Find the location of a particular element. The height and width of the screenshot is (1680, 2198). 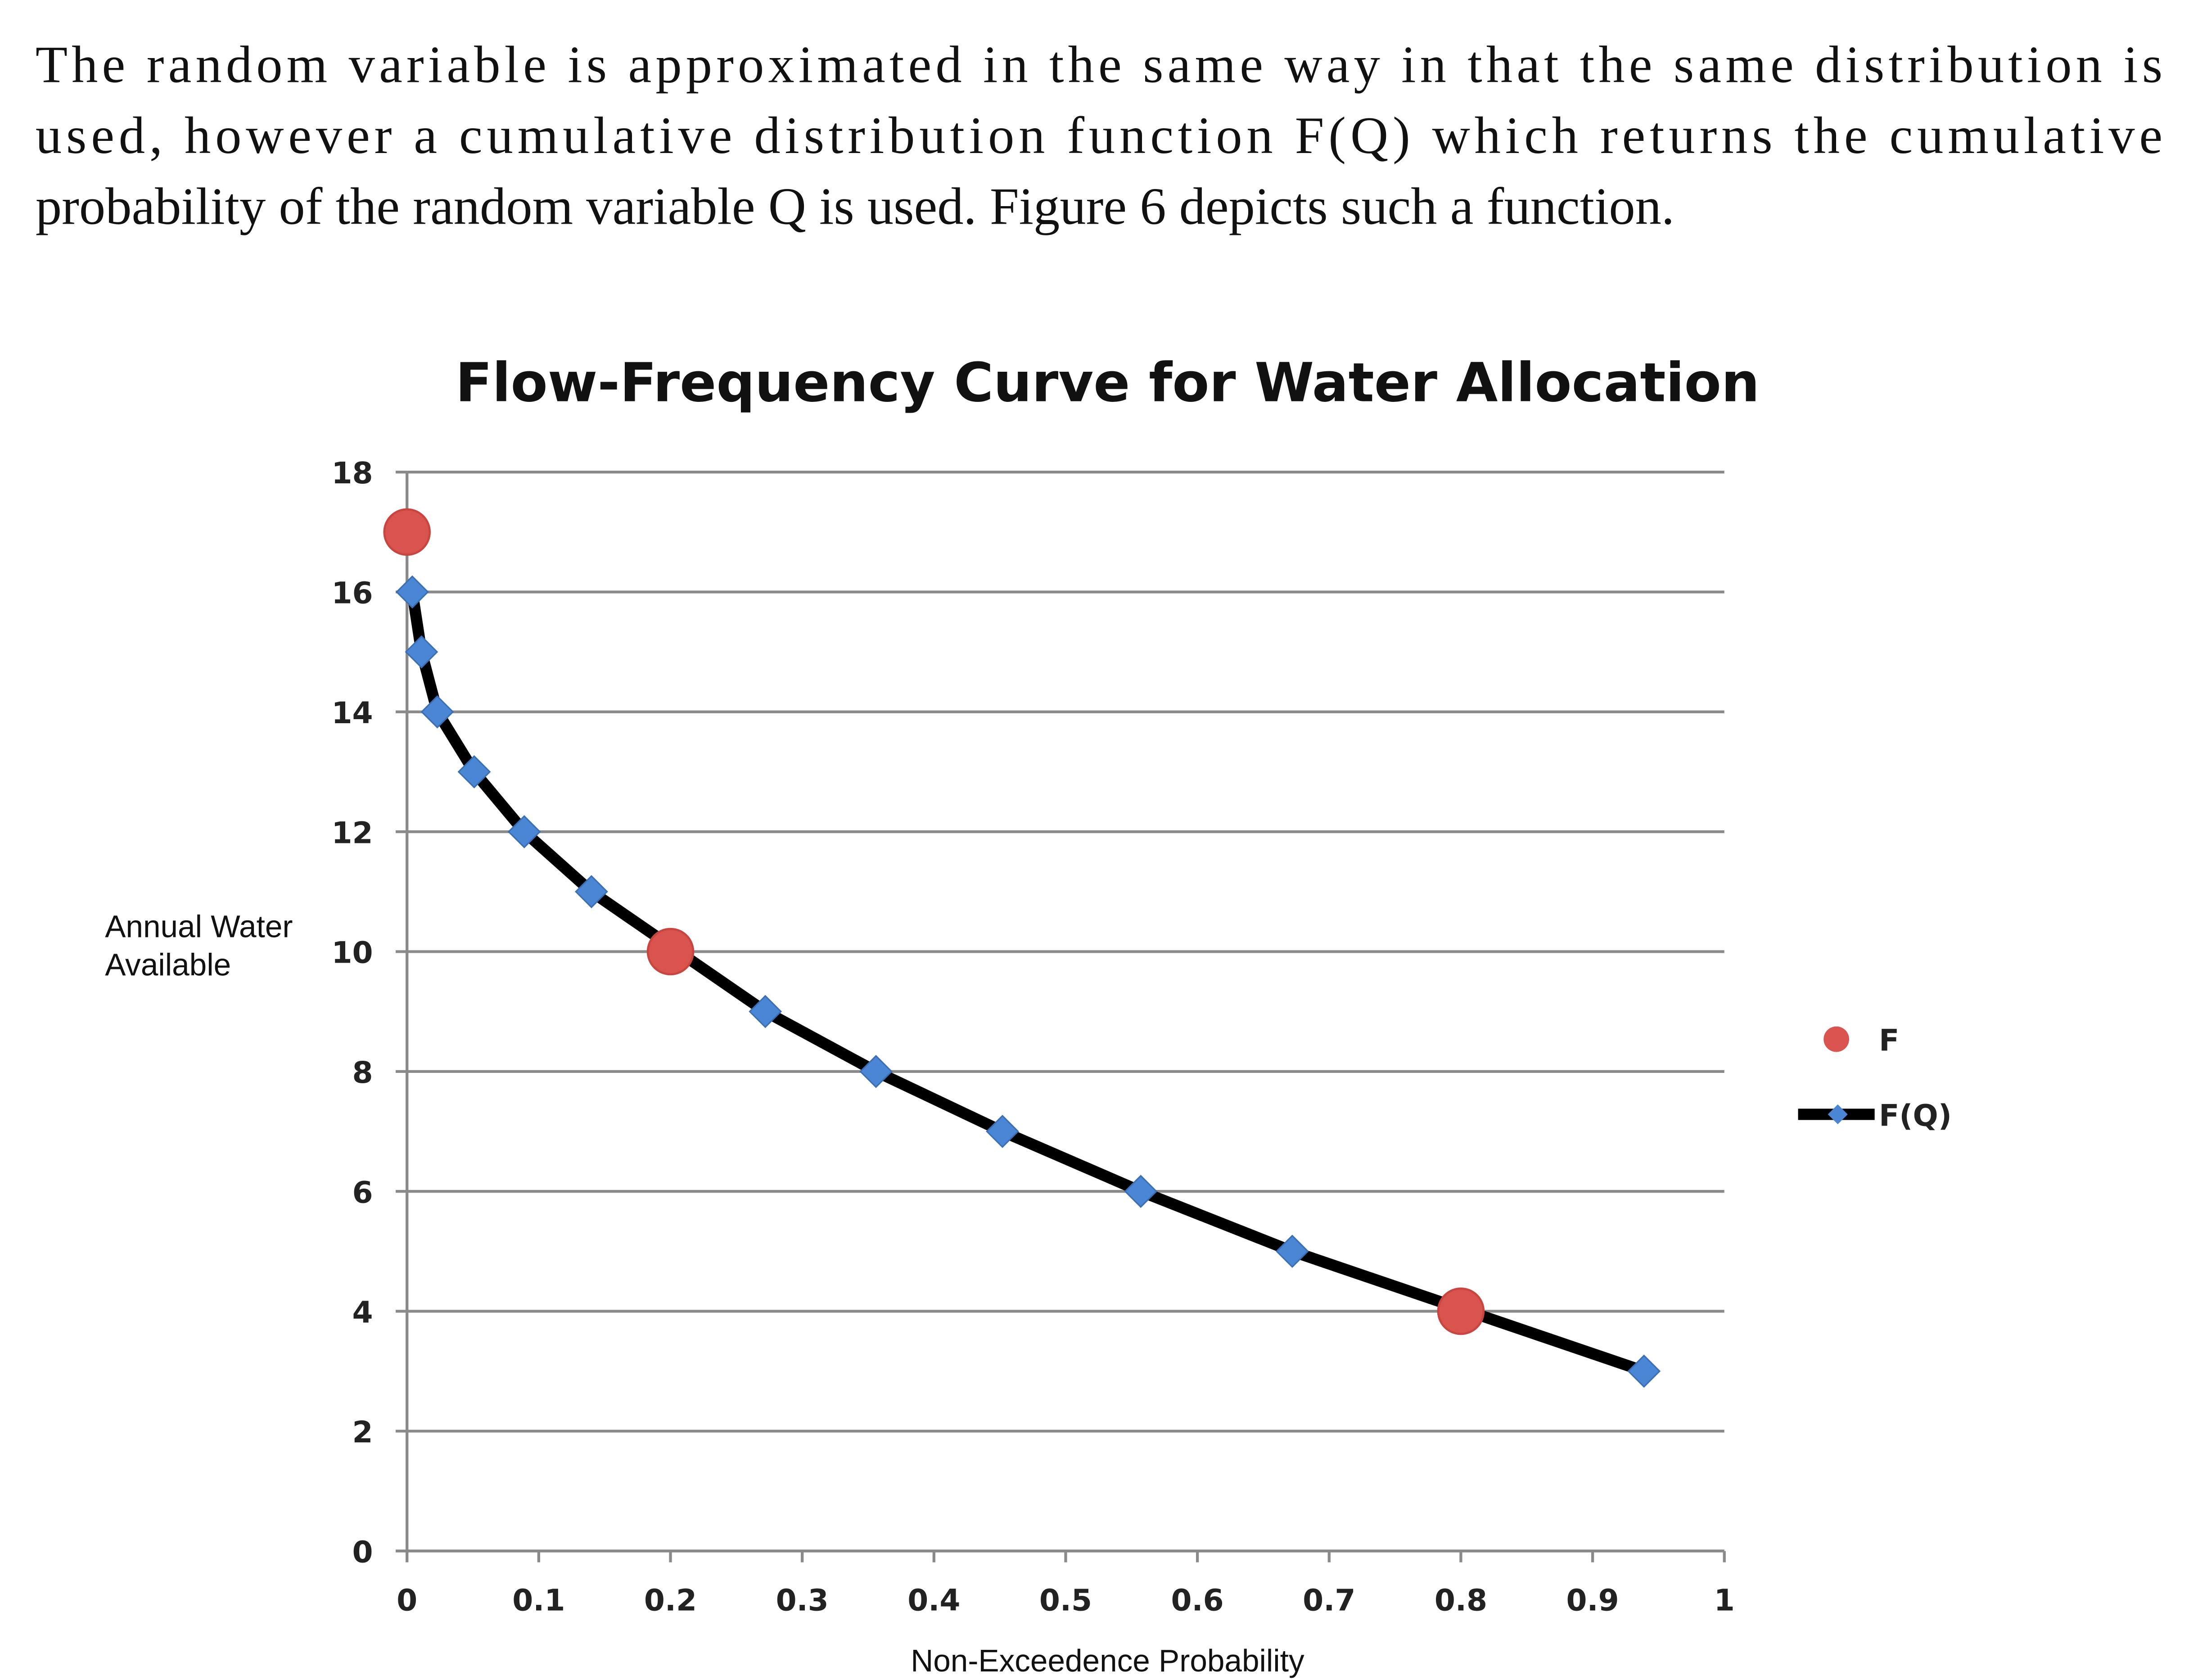

y-axis-label: Available is located at coordinates (168, 964).